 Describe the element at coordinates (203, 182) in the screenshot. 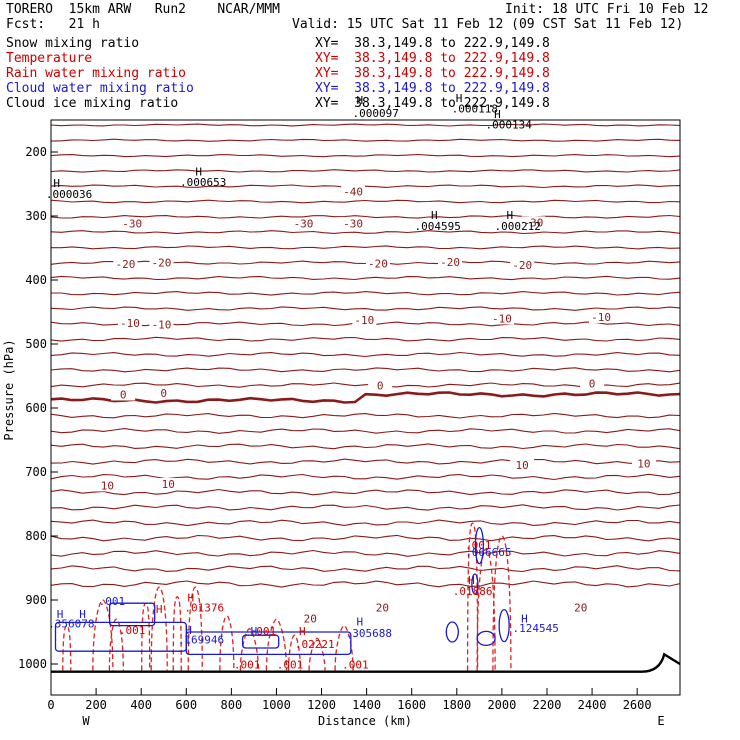

I see `extremum-label: .000653` at that location.